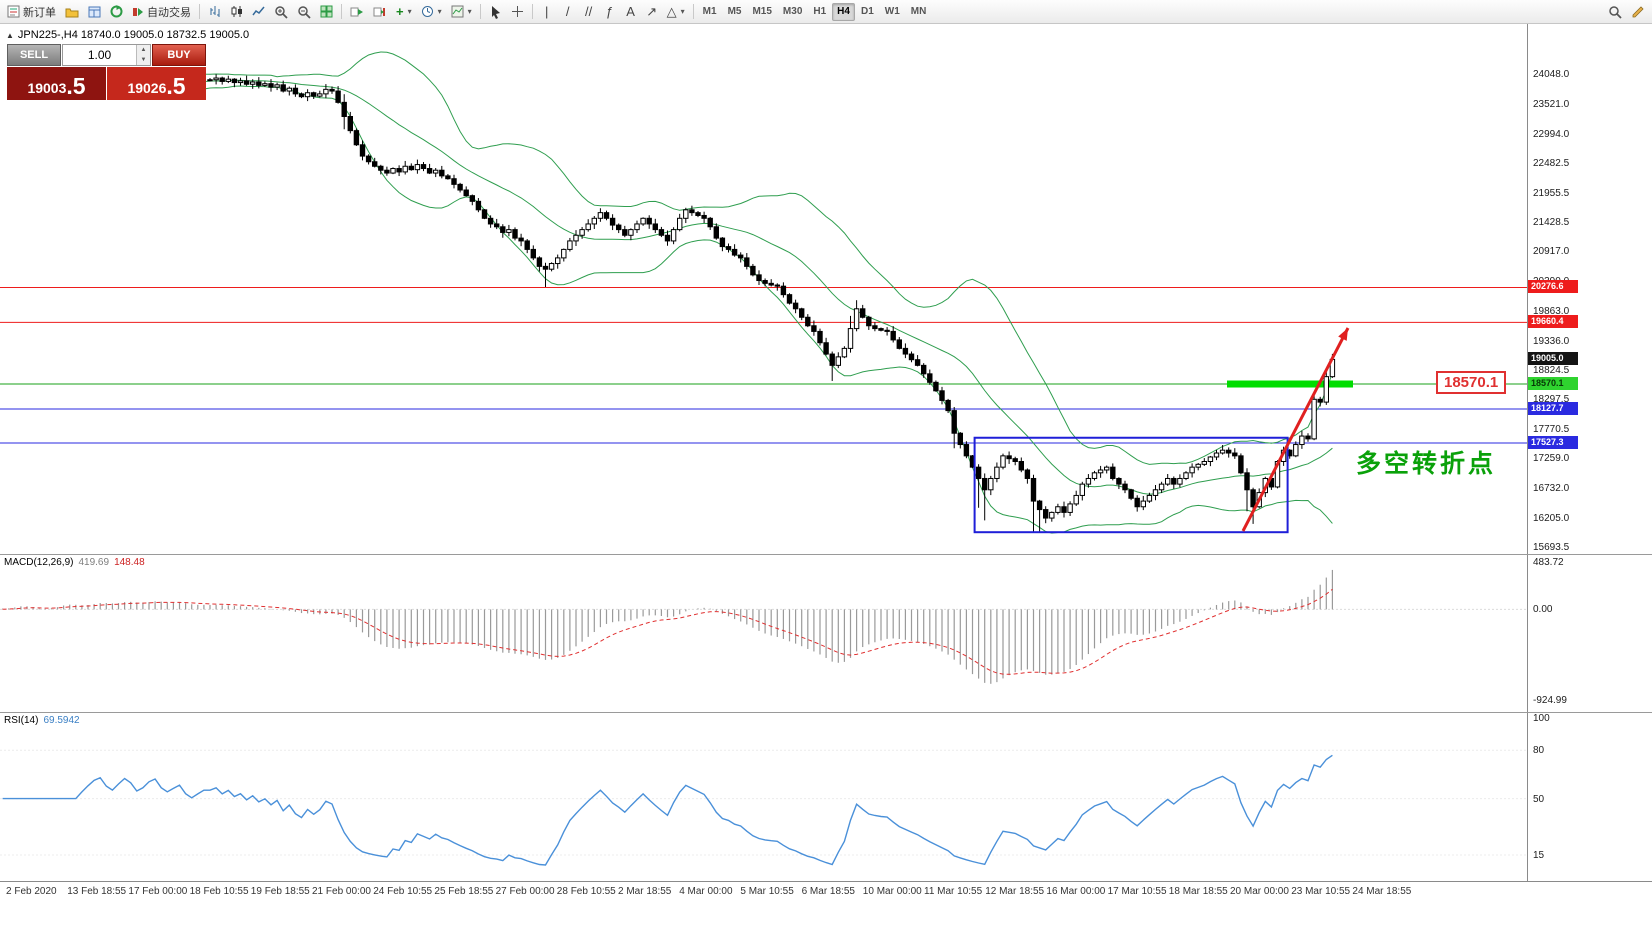 The height and width of the screenshot is (948, 1652). I want to click on date-label: 10 Mar 00:00, so click(892, 891).